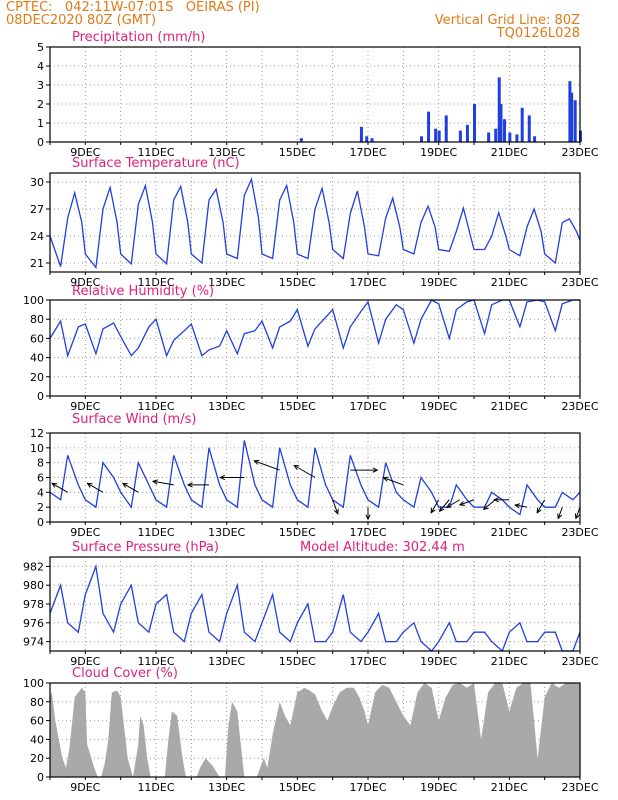 The width and height of the screenshot is (618, 800). What do you see at coordinates (40, 104) in the screenshot?
I see `y-tick-label: 2` at bounding box center [40, 104].